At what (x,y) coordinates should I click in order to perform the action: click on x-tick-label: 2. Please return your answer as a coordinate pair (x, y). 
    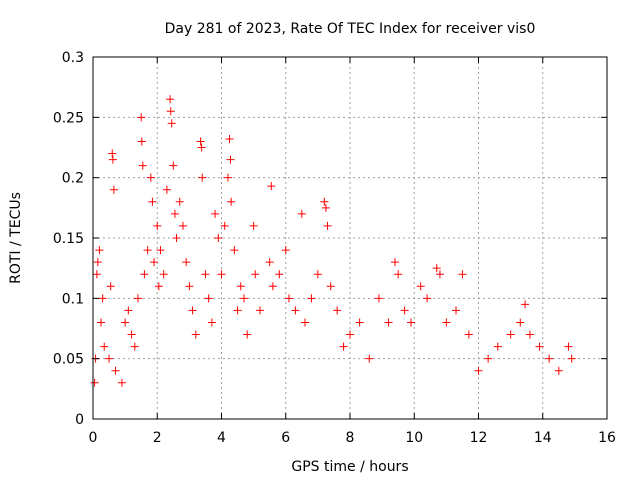
    Looking at the image, I should click on (157, 438).